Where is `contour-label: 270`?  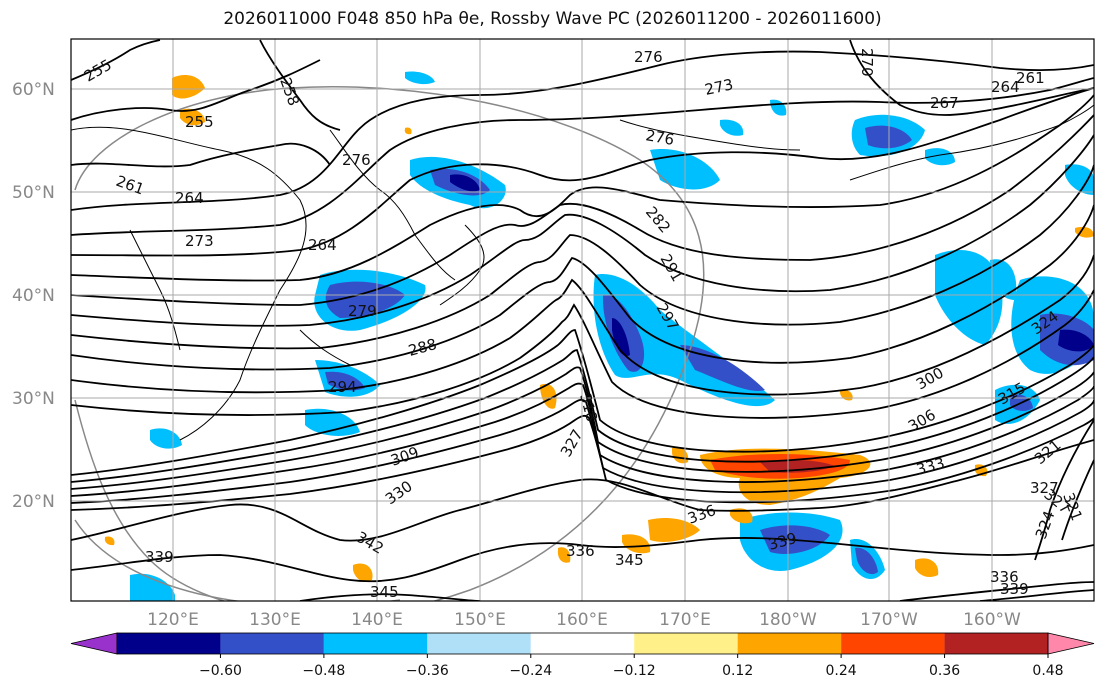
contour-label: 270 is located at coordinates (867, 62).